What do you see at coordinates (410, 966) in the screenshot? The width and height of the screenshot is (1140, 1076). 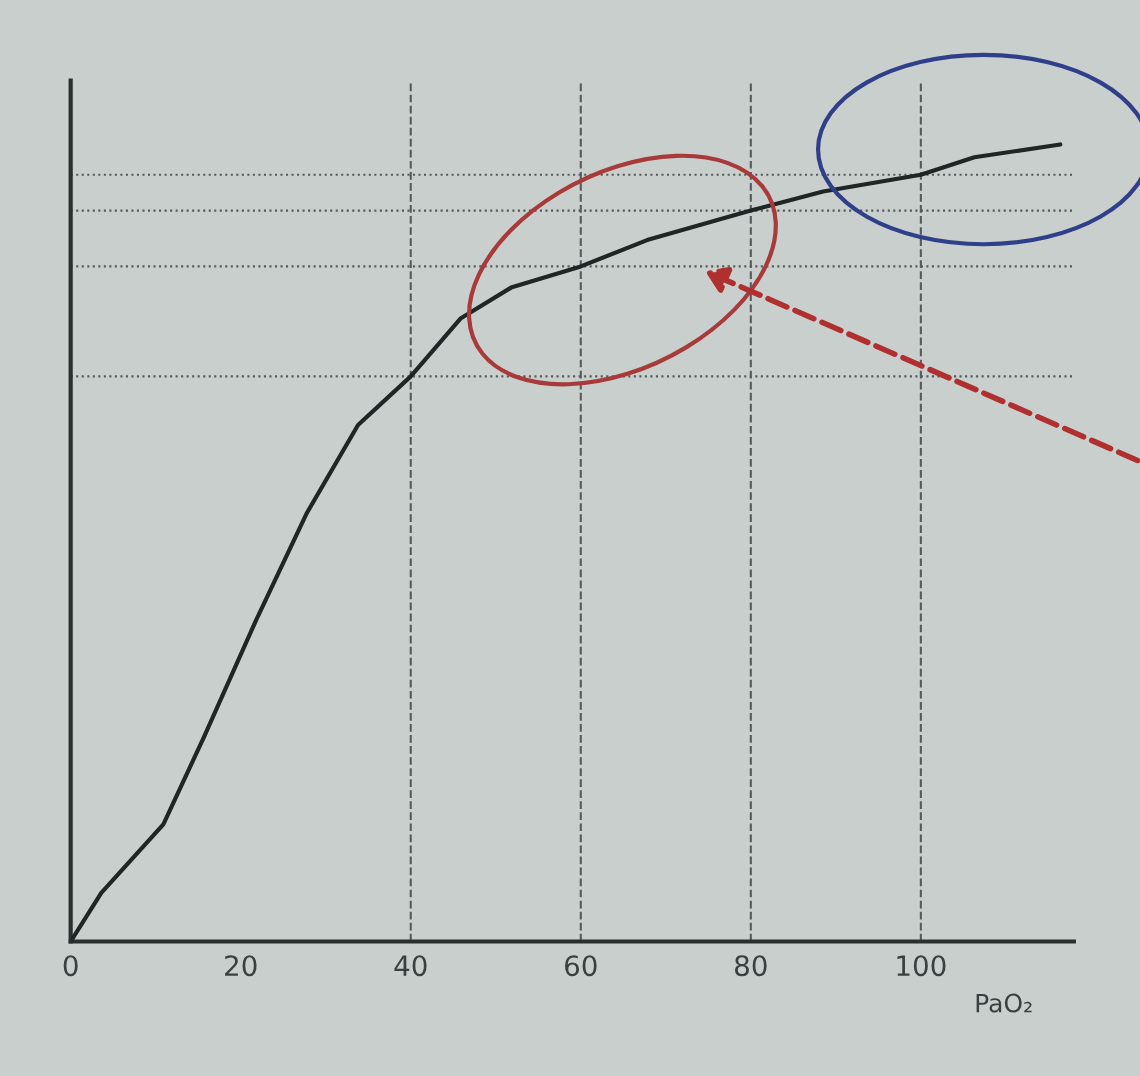 I see `x-tick-label: 40` at bounding box center [410, 966].